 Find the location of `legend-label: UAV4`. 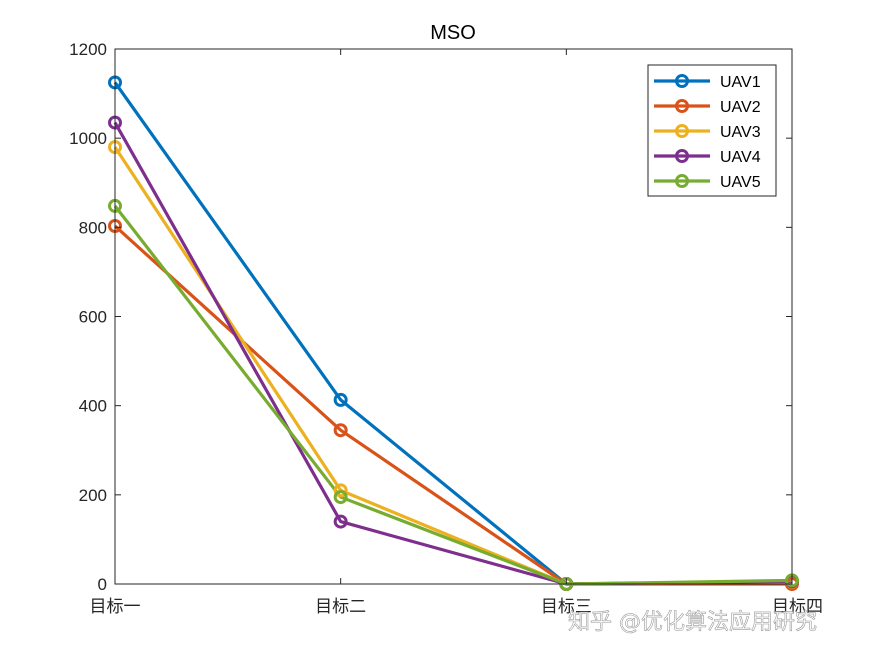

legend-label: UAV4 is located at coordinates (740, 157).